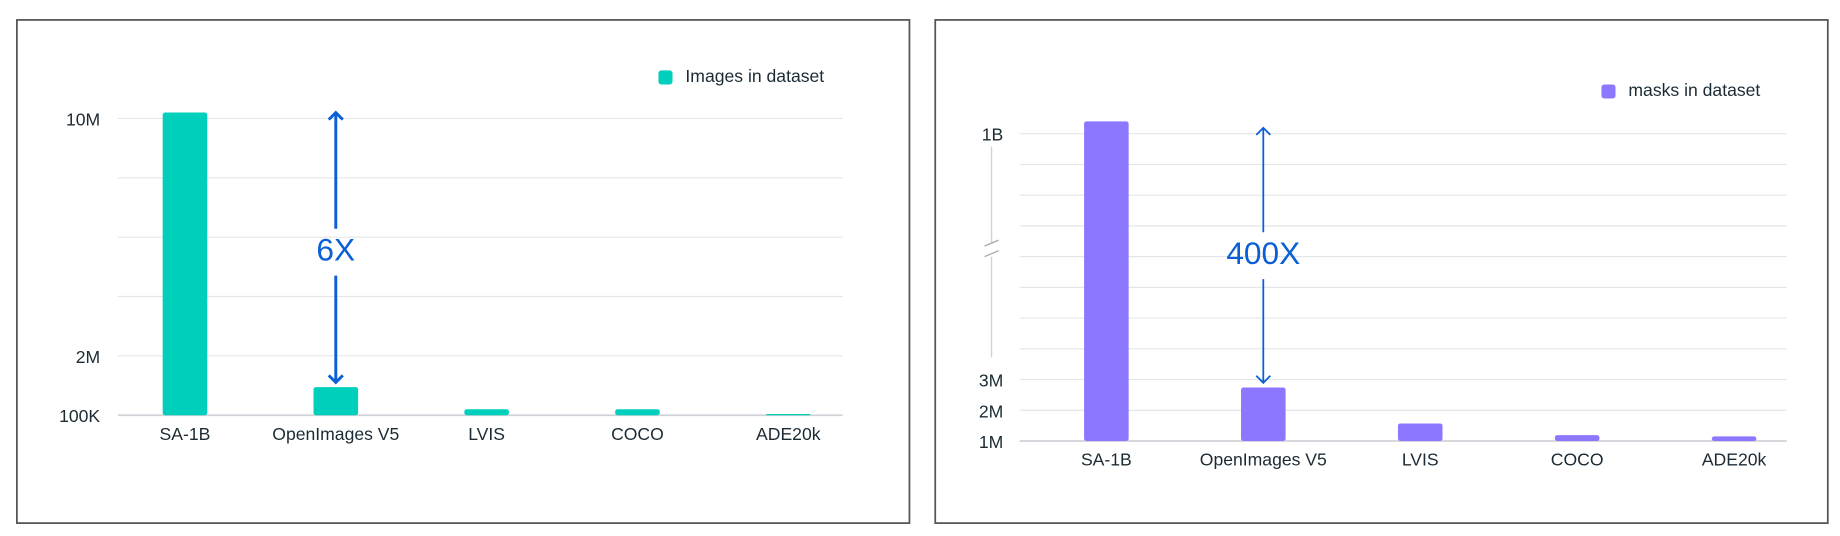  What do you see at coordinates (335, 250) in the screenshot?
I see `annotation: 6X` at bounding box center [335, 250].